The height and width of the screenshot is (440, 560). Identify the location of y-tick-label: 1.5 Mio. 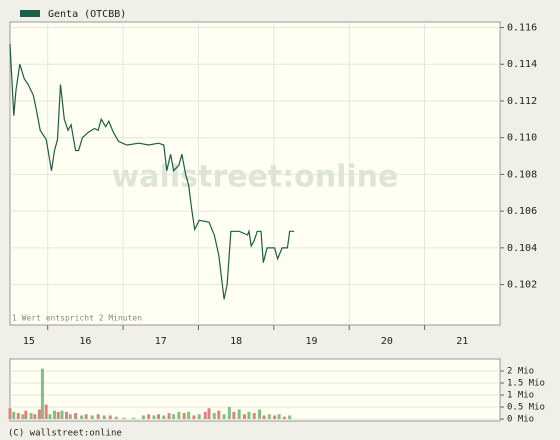
(526, 384).